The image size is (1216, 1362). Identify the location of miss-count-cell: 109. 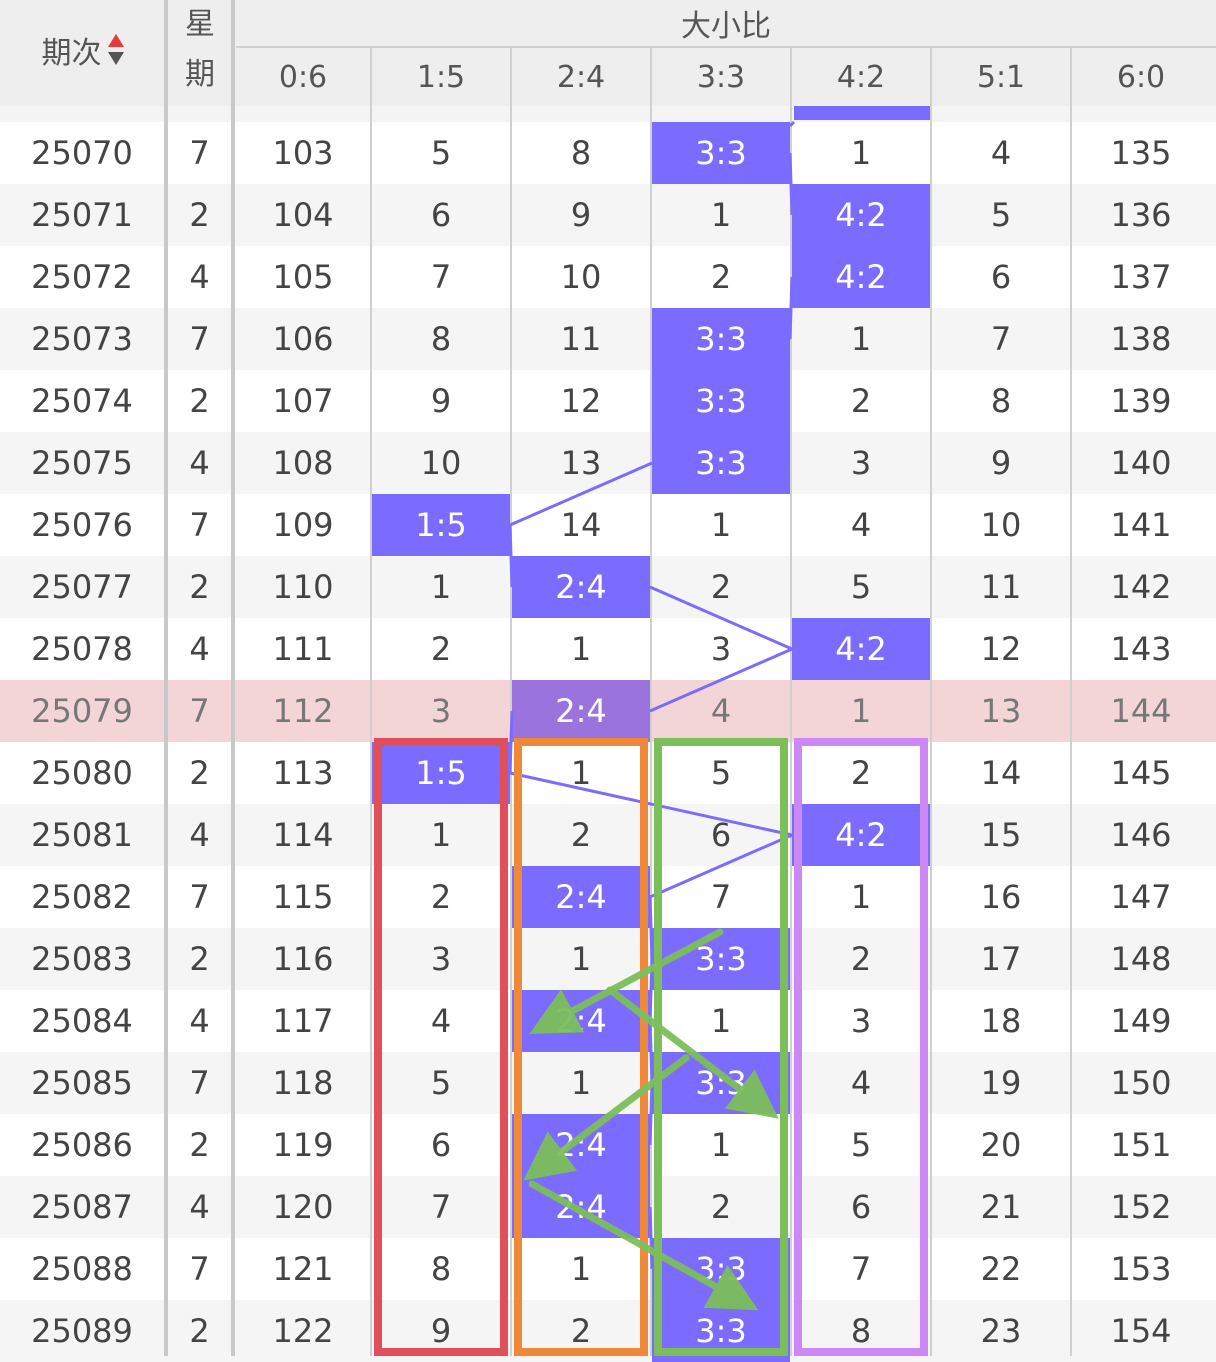
(303, 525).